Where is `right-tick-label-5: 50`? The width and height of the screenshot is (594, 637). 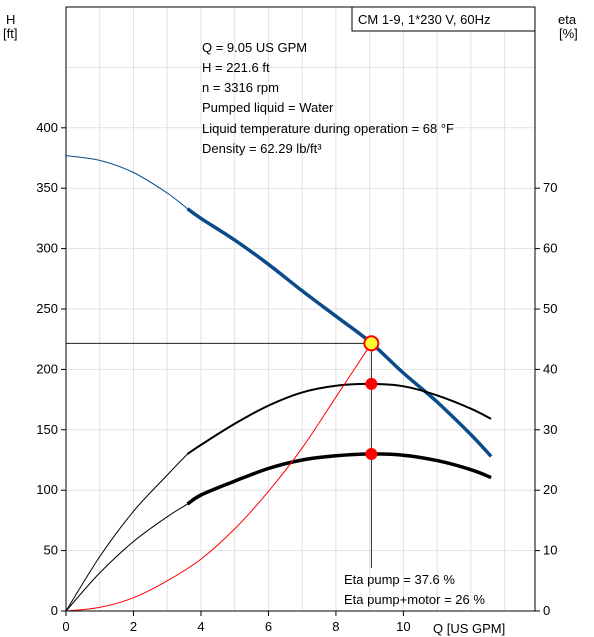 right-tick-label-5: 50 is located at coordinates (550, 308).